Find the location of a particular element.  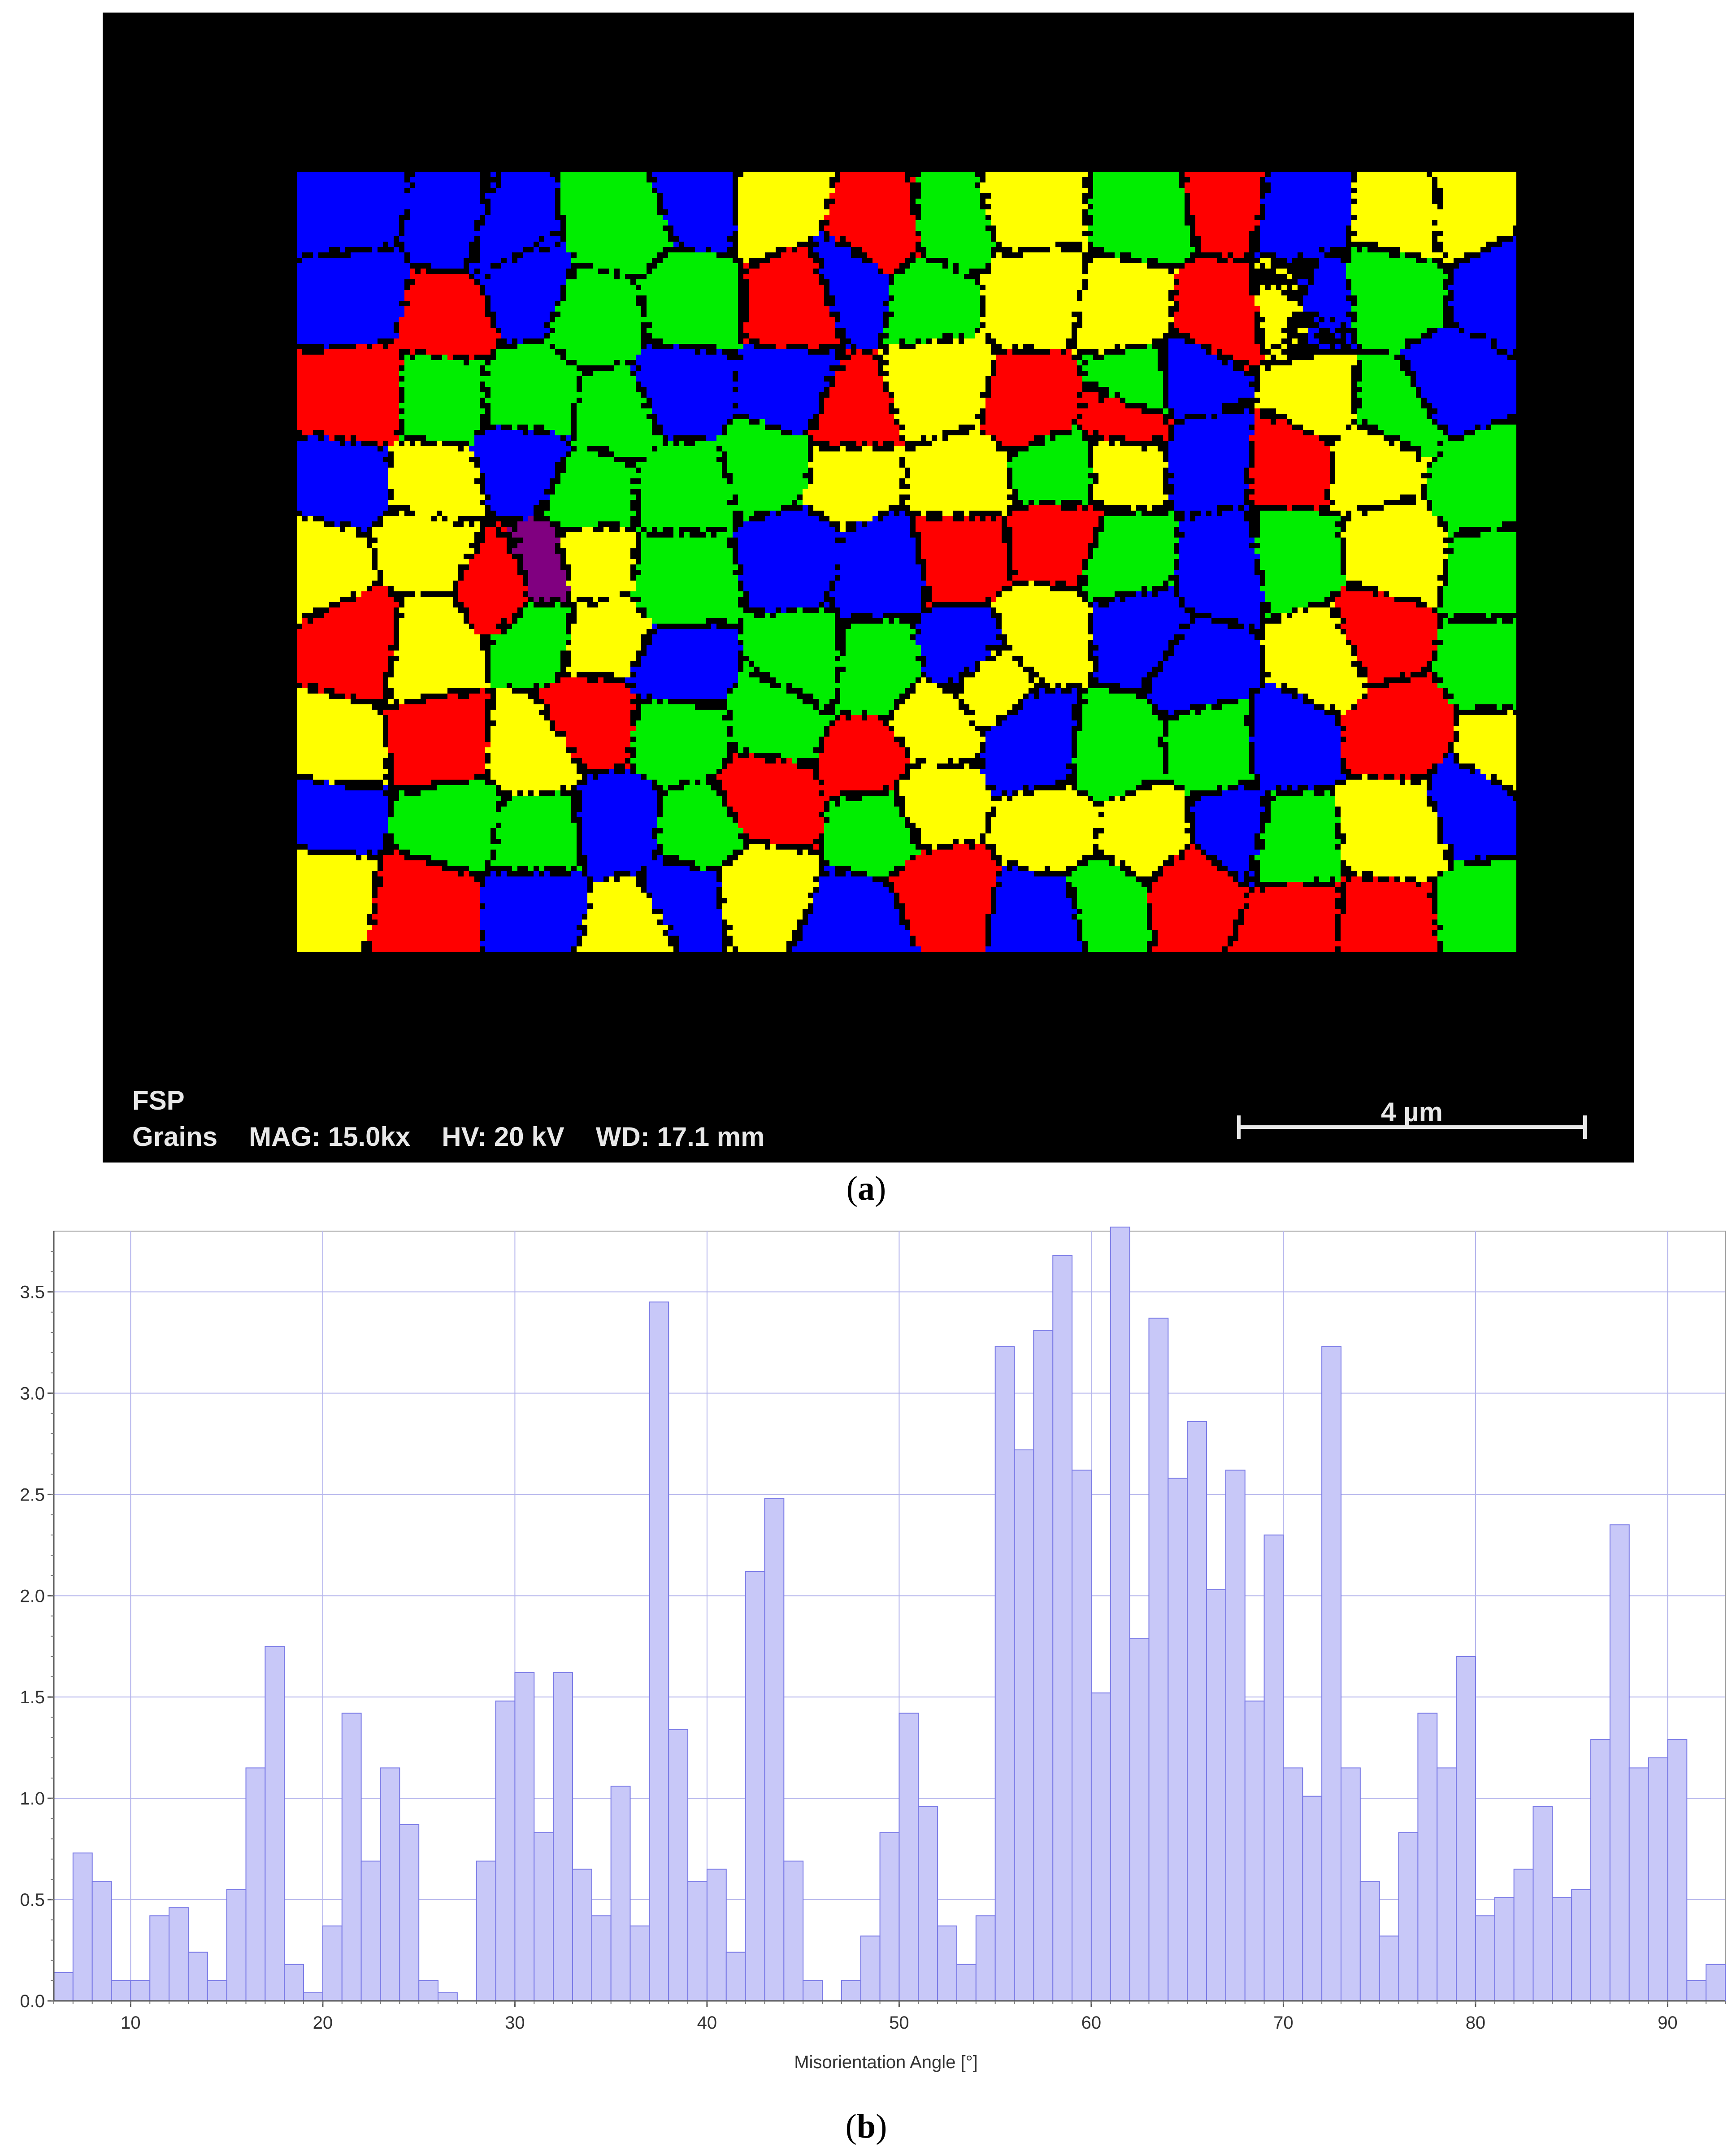

sem-parameters: Grains MAG: 15.0kx HV: 20 kV WD: 17.1 mm is located at coordinates (464, 1136).